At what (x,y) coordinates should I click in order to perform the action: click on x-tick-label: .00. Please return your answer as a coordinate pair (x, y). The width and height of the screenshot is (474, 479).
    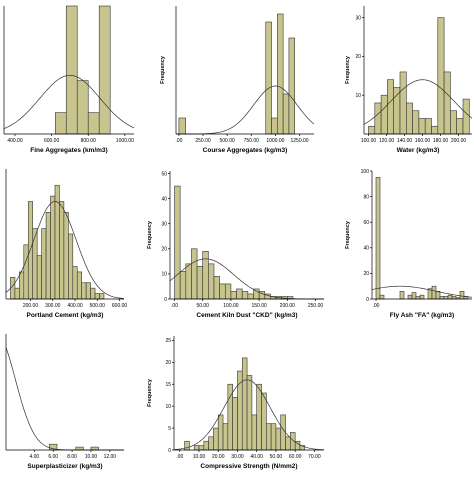
    Looking at the image, I should click on (376, 306).